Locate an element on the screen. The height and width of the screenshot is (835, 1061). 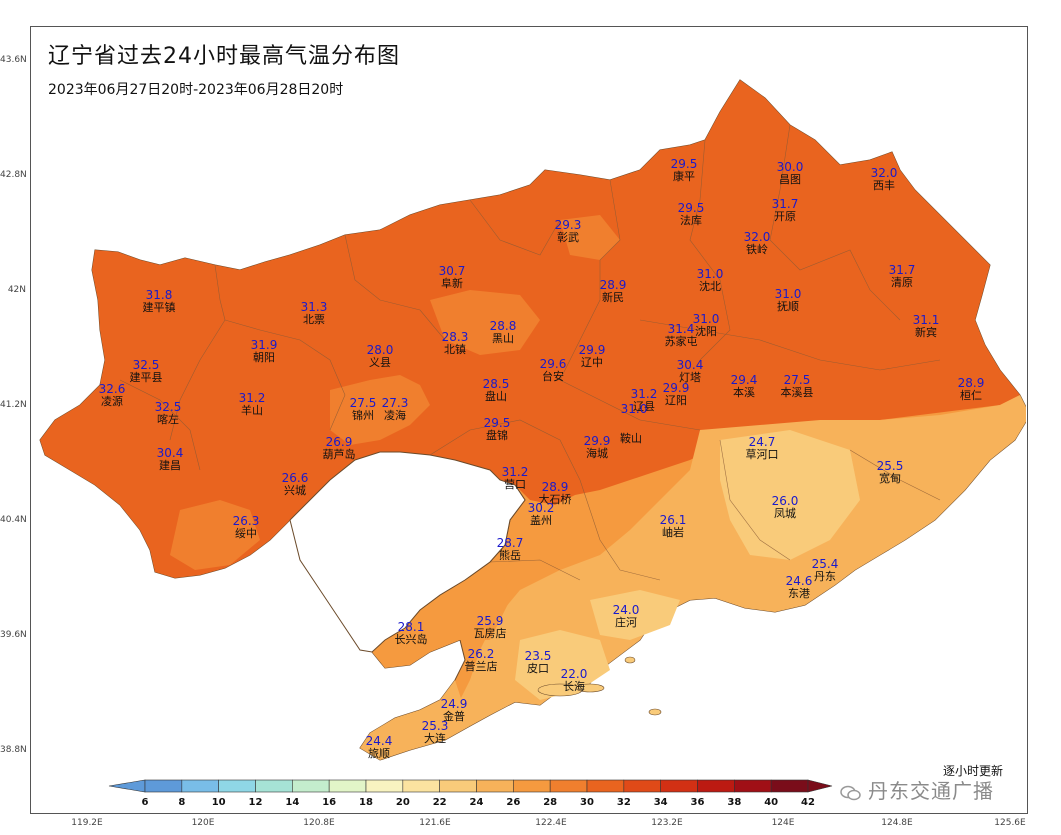
lat-tick: 40.4N is located at coordinates (13, 520).